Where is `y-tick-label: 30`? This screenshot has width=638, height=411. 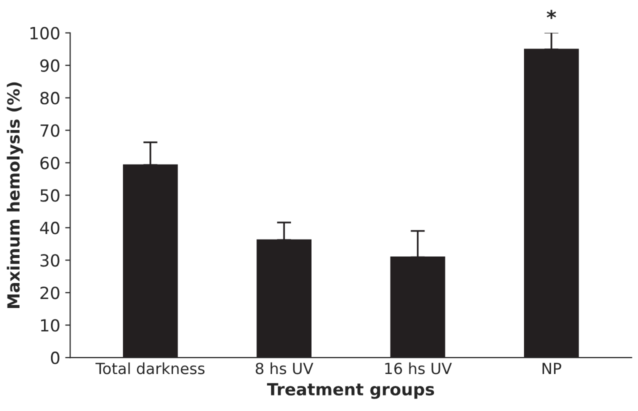
y-tick-label: 30 is located at coordinates (50, 260).